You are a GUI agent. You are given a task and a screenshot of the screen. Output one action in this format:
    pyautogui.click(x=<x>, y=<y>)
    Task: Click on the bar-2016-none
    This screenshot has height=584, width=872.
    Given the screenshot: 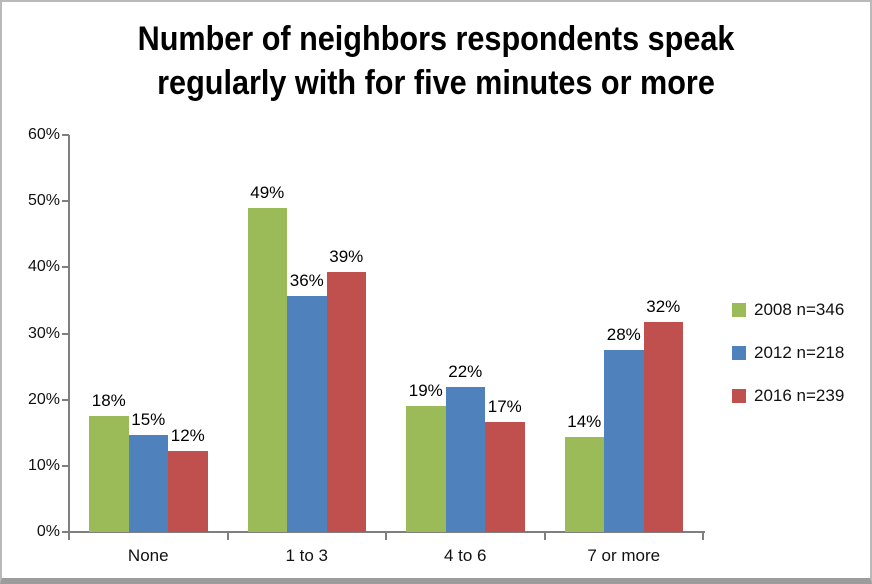 What is the action you would take?
    pyautogui.click(x=188, y=491)
    